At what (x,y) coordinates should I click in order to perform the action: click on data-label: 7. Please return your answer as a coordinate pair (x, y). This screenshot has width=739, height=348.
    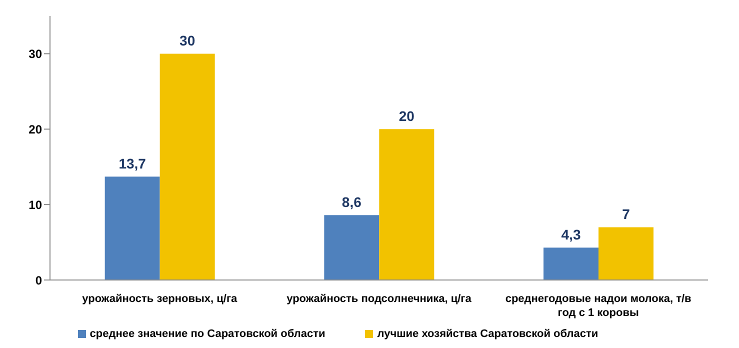
    Looking at the image, I should click on (626, 214).